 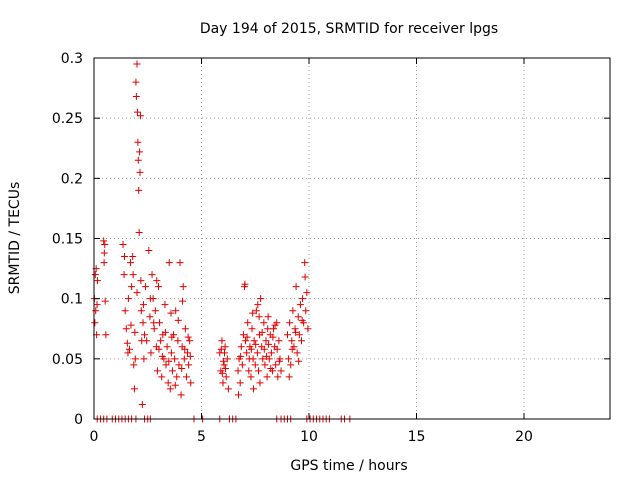 I want to click on x-tick-label: 5, so click(x=201, y=437).